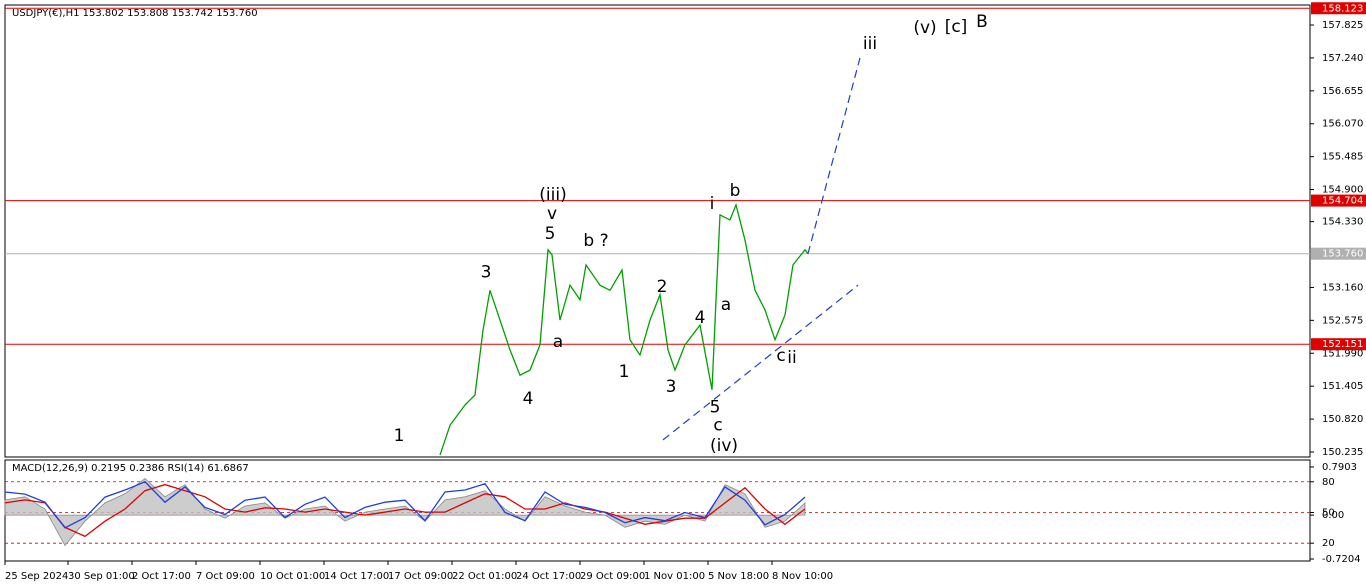 Image resolution: width=1366 pixels, height=588 pixels. Describe the element at coordinates (791, 358) in the screenshot. I see `wave-label: ii` at that location.